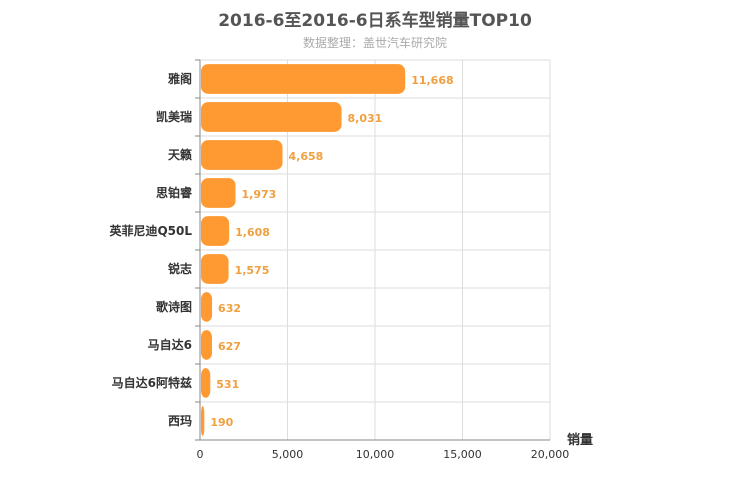 Image resolution: width=750 pixels, height=500 pixels. I want to click on category-label: 歌诗图, so click(174, 306).